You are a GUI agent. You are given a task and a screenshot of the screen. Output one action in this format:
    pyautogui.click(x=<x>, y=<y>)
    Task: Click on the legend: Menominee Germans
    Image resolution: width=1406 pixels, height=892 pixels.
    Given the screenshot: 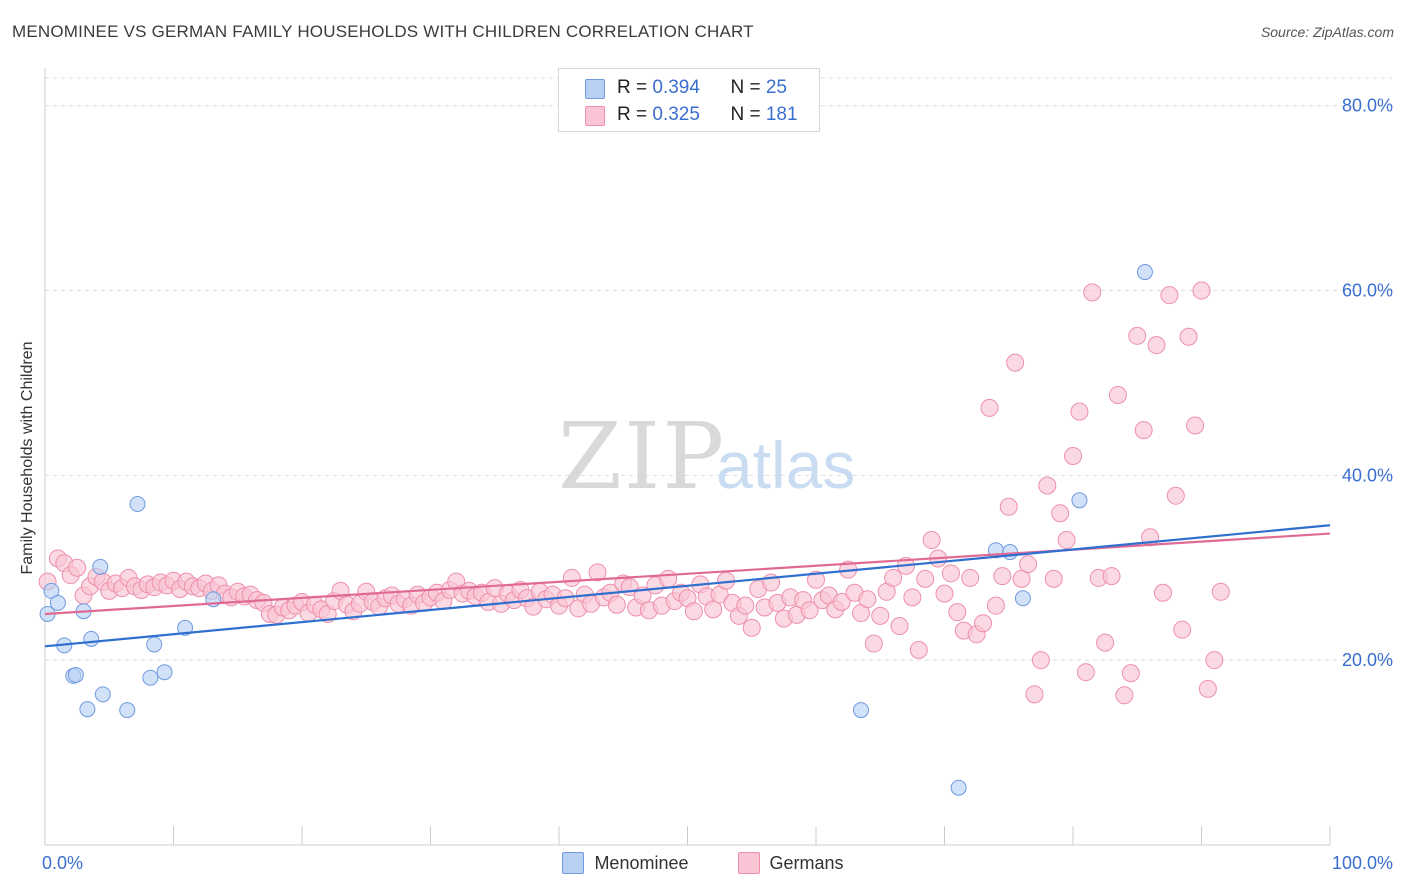 What is the action you would take?
    pyautogui.click(x=703, y=865)
    